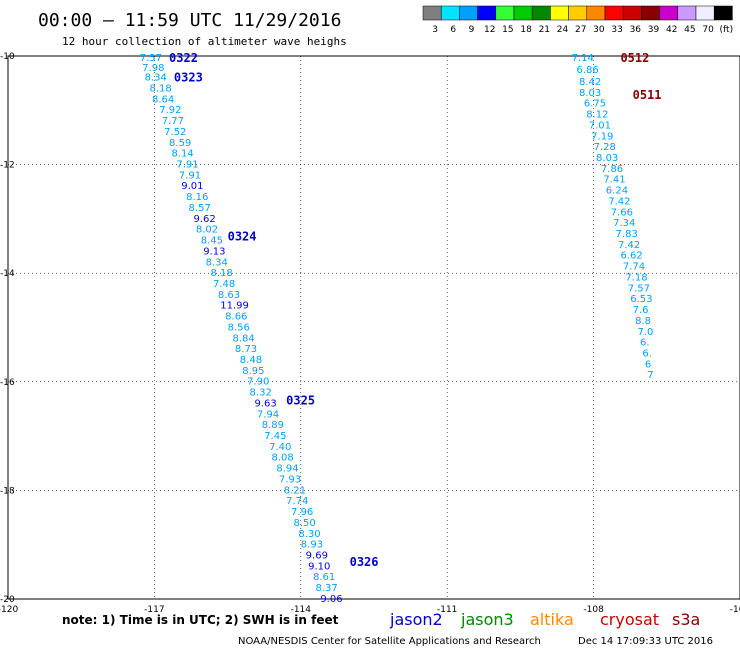 This screenshot has height=650, width=740. What do you see at coordinates (290, 479) in the screenshot?
I see `wave-height-value: 7.93` at bounding box center [290, 479].